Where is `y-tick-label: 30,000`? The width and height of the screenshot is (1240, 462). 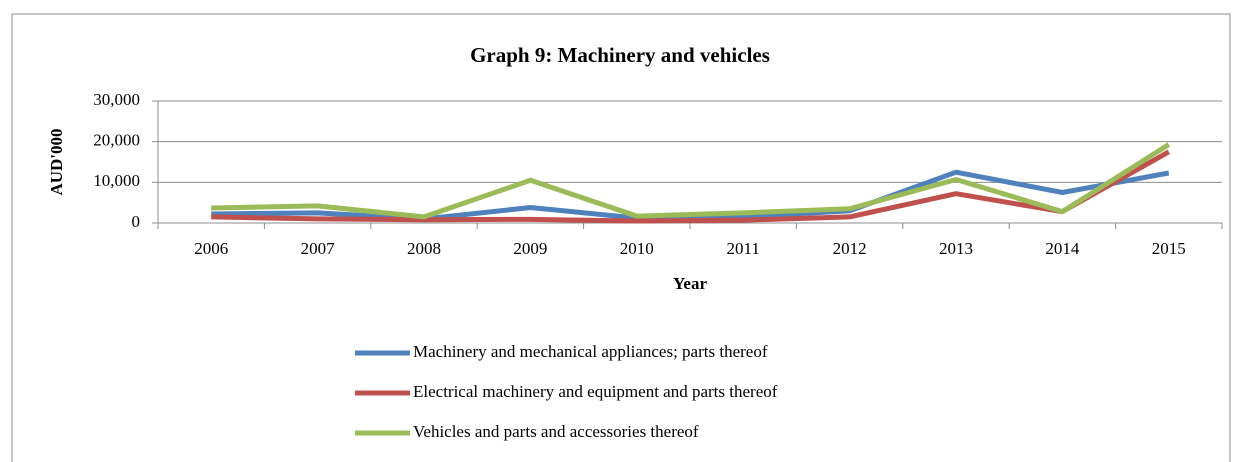
y-tick-label: 30,000 is located at coordinates (116, 99).